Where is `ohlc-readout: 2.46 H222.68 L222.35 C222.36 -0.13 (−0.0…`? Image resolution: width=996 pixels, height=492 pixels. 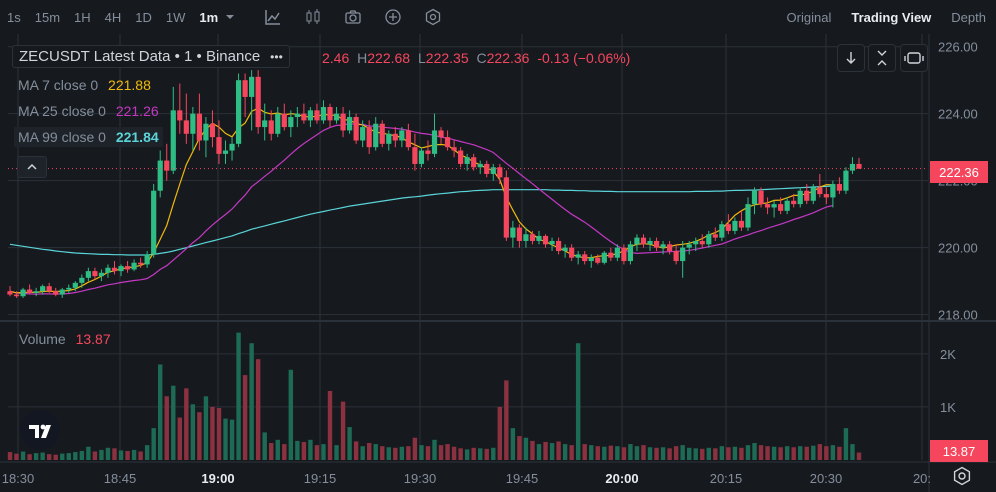
ohlc-readout: 2.46 H222.68 L222.35 C222.36 -0.13 (−0.0… is located at coordinates (476, 58).